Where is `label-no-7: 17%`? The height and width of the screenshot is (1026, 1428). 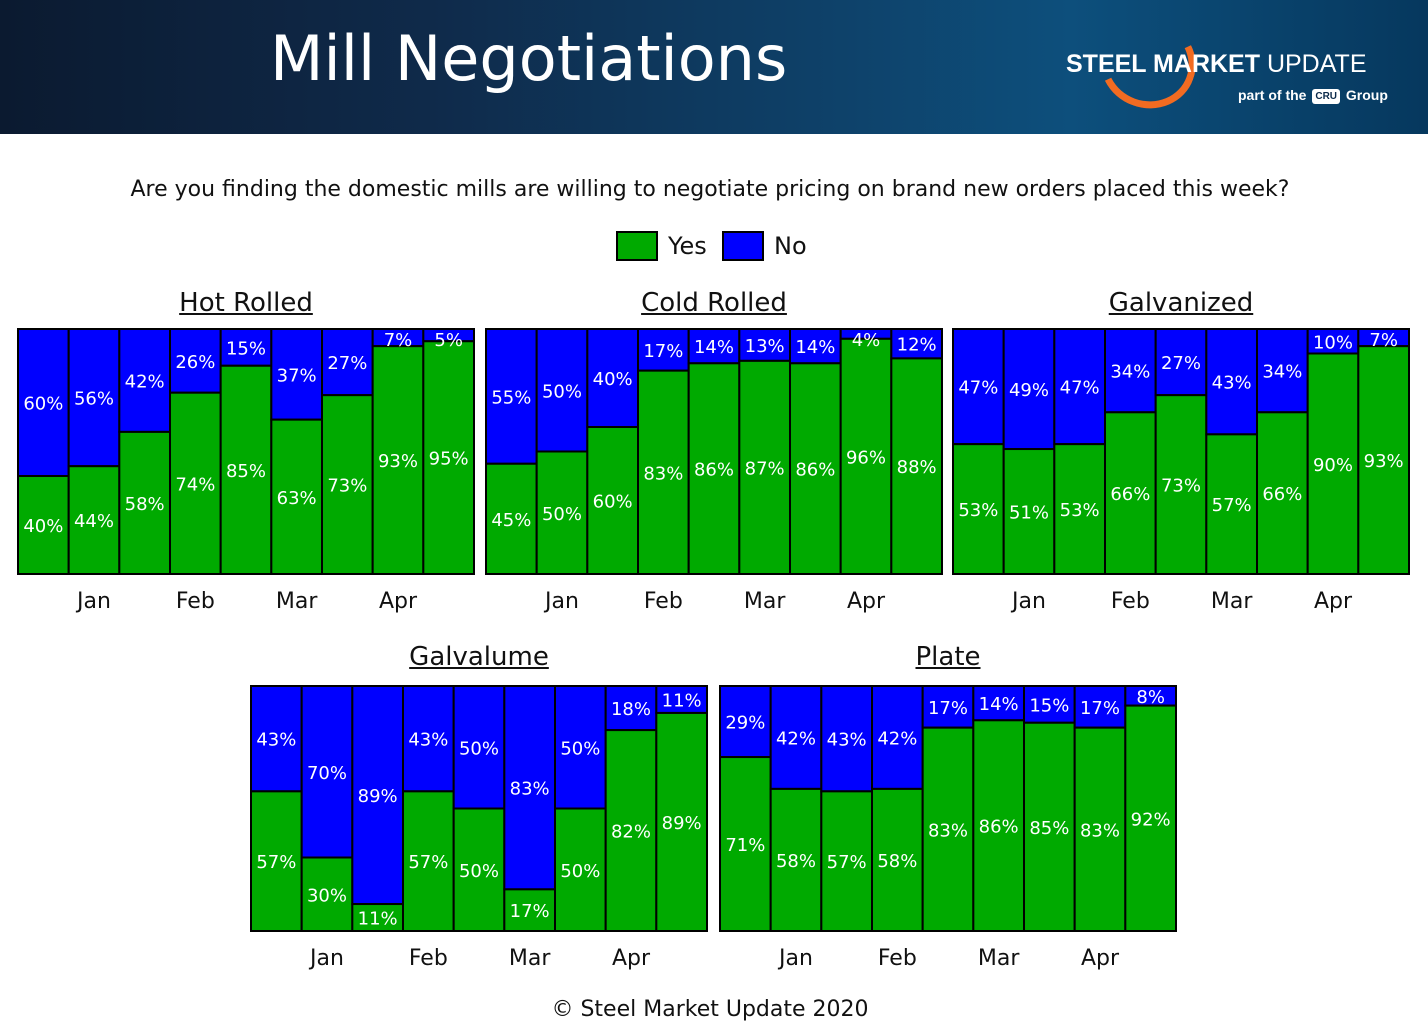
label-no-7: 17% is located at coordinates (1100, 708).